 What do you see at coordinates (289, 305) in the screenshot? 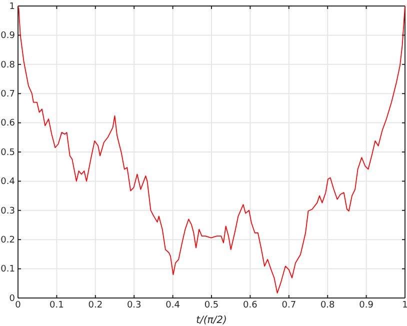
I see `x-tick-label: 0.7` at bounding box center [289, 305].